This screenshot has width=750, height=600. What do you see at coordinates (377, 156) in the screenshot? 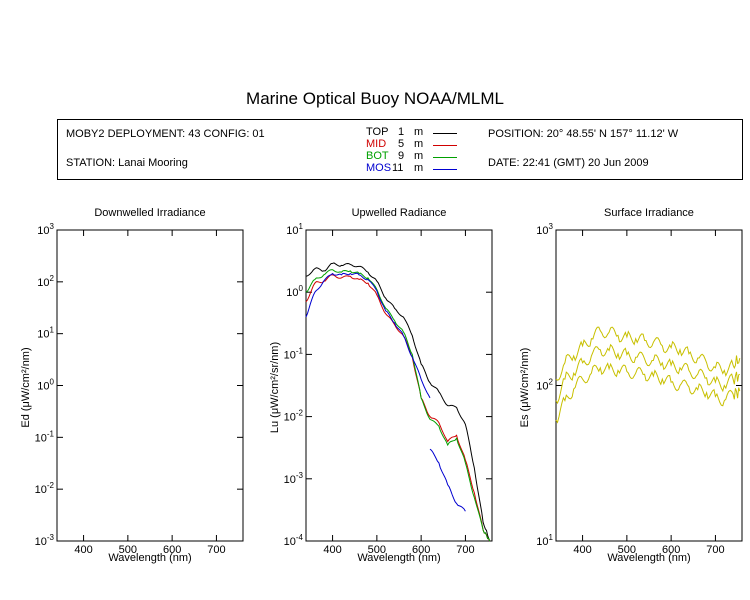
I see `legend-name-bot: BOT` at bounding box center [377, 156].